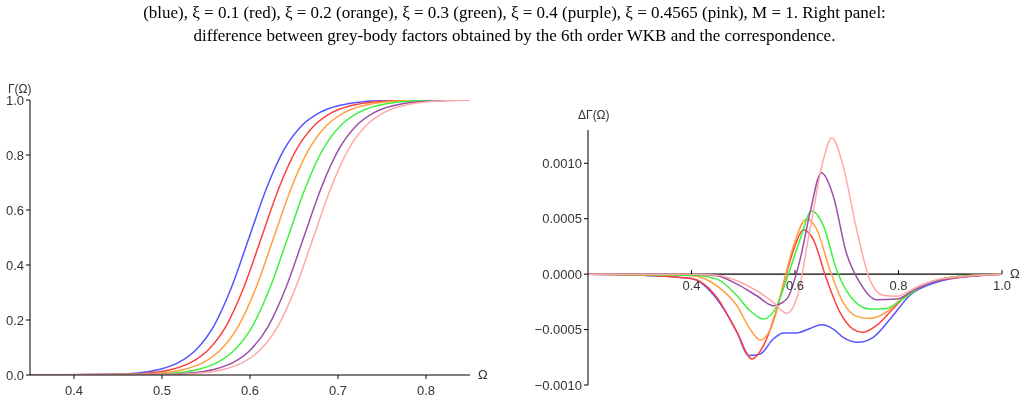 This screenshot has height=398, width=1029. Describe the element at coordinates (514, 36) in the screenshot. I see `text: difference between grey-body factors obtained by the 6th order WKB and the correspondence.` at that location.